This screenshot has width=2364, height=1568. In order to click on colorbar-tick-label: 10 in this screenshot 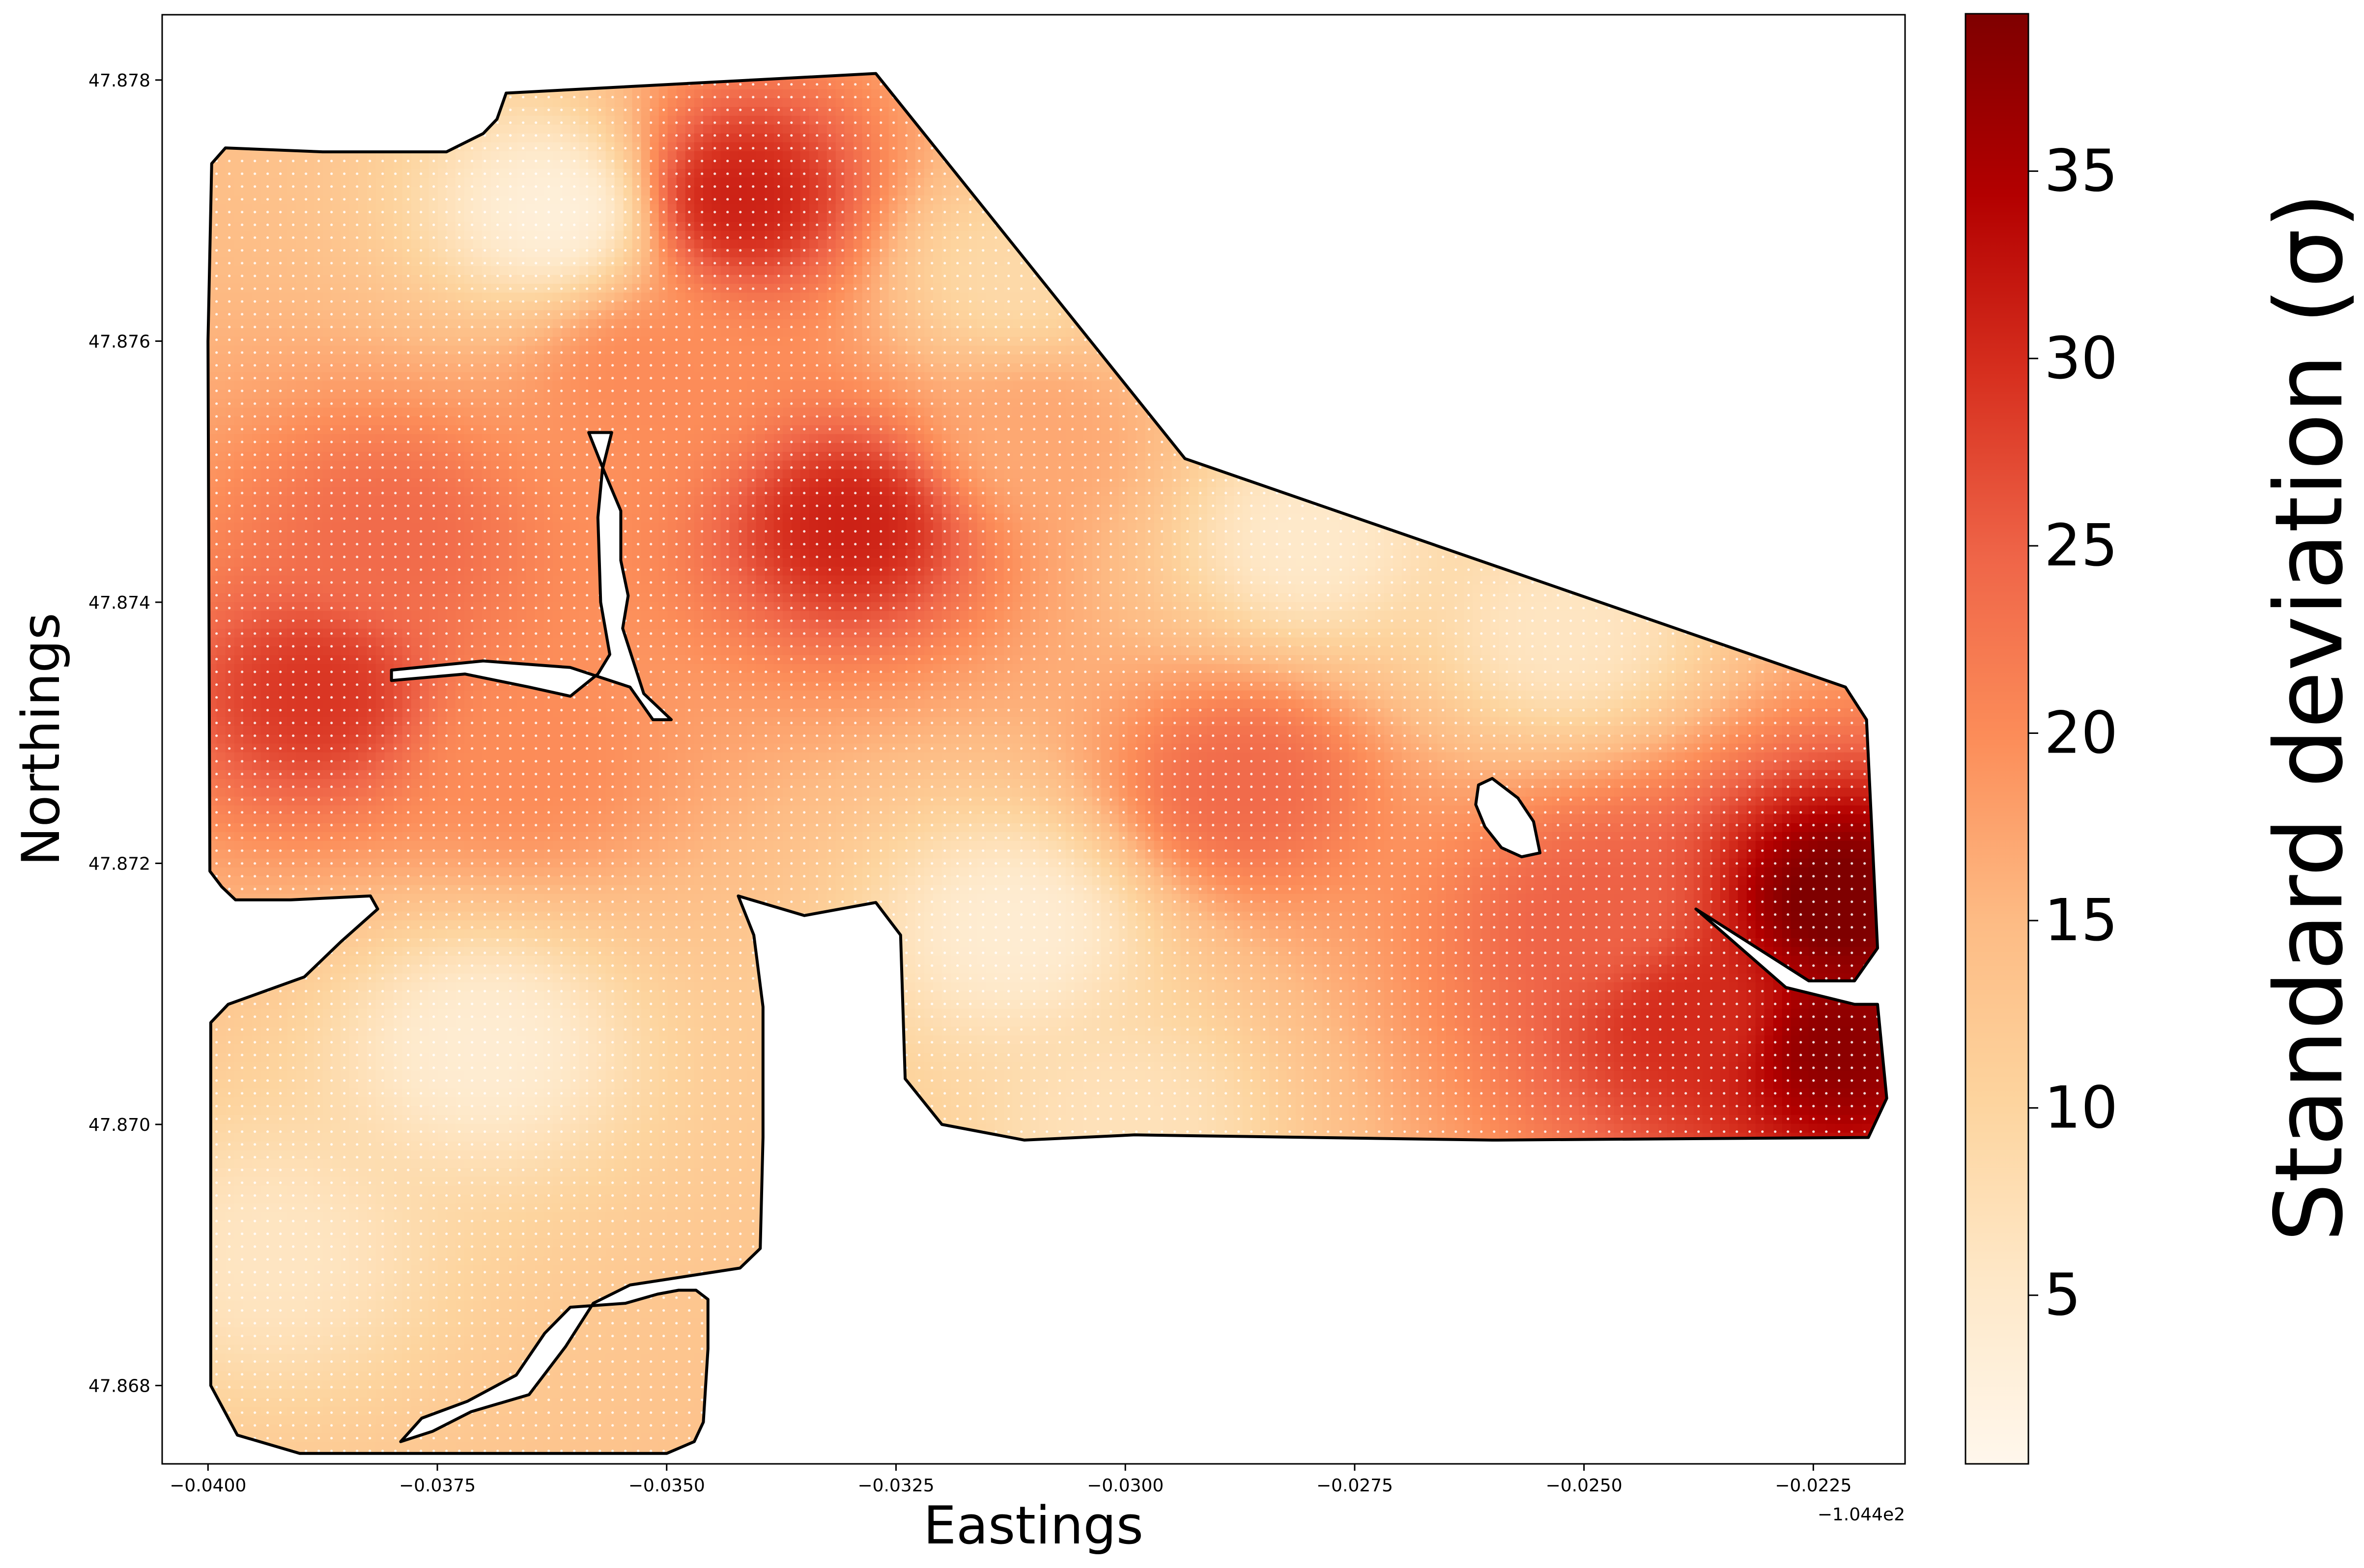, I will do `click(2081, 1107)`.